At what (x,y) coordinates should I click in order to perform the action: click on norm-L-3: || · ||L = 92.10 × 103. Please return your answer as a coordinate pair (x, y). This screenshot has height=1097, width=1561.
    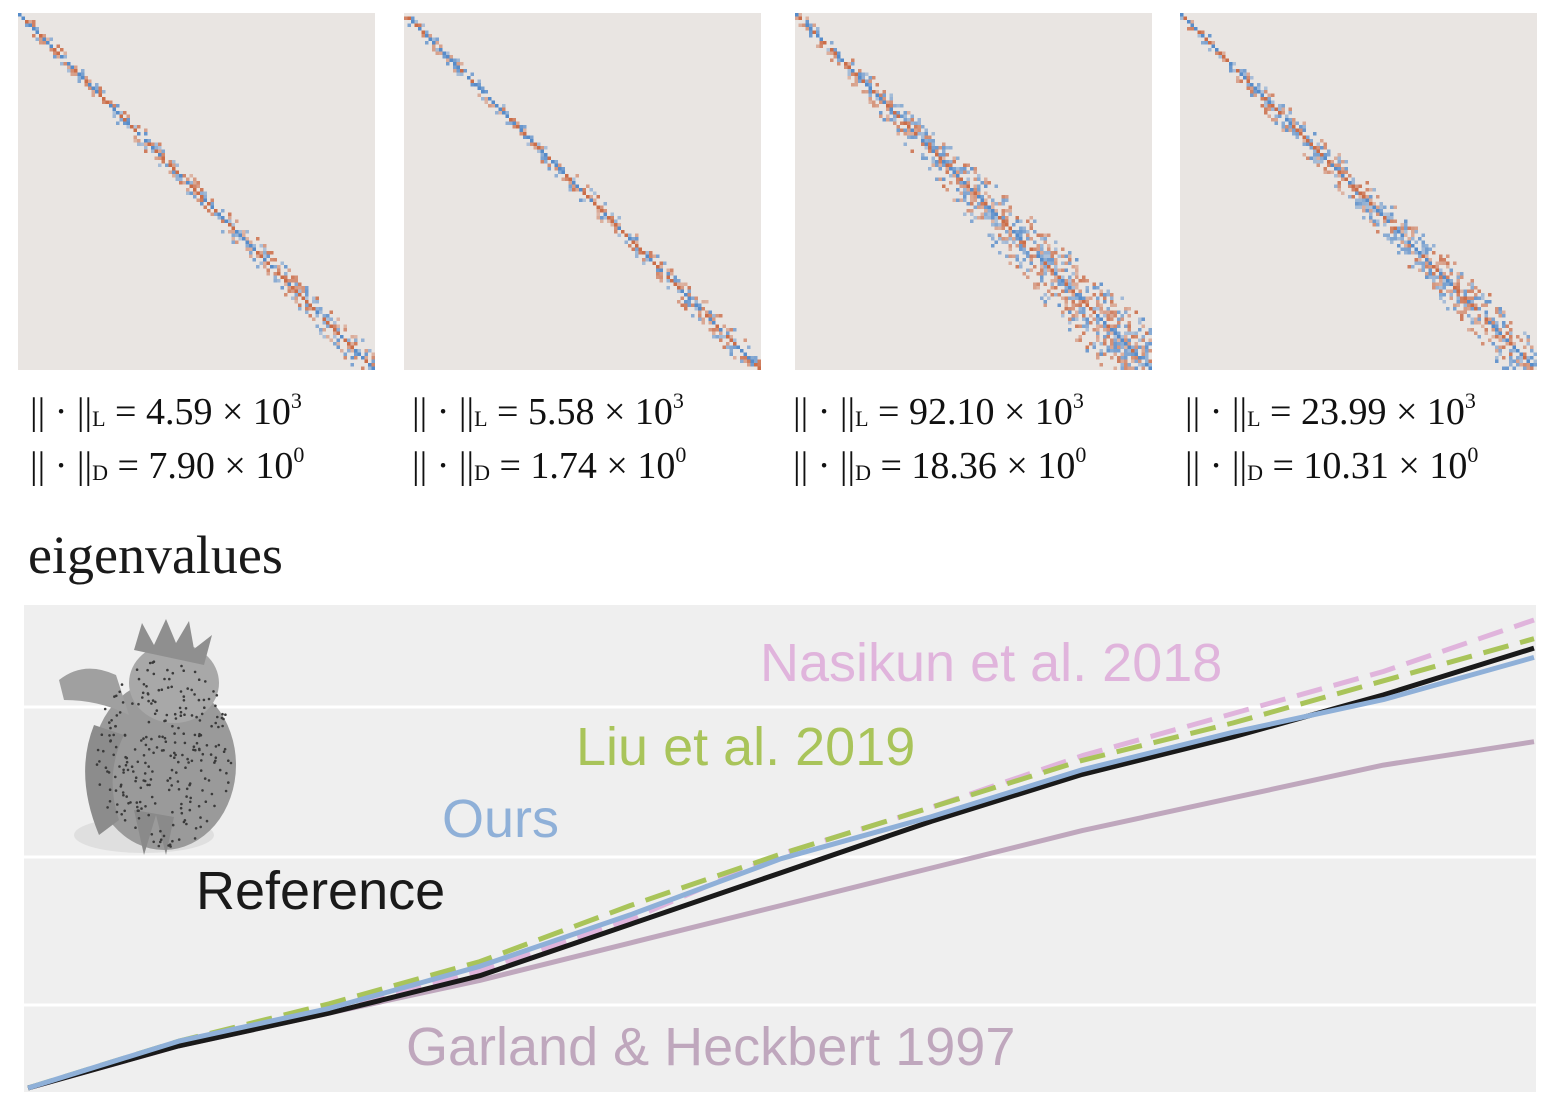
    Looking at the image, I should click on (938, 410).